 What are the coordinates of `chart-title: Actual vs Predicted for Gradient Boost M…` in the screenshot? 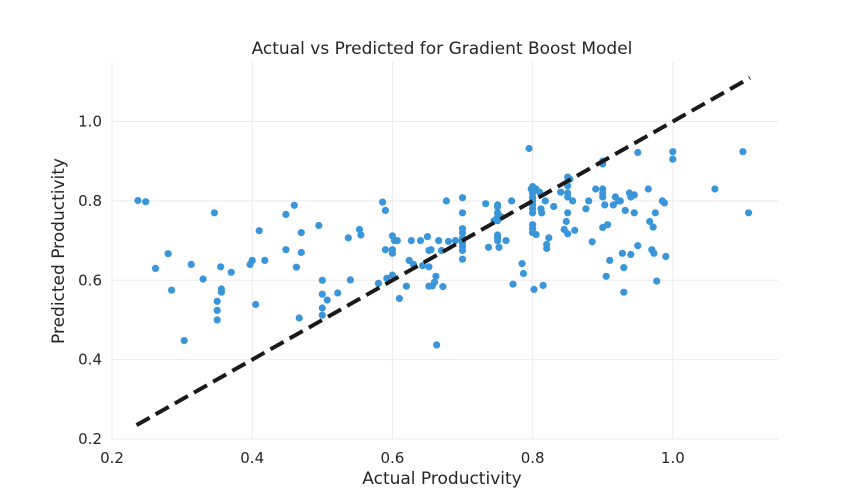 It's located at (442, 49).